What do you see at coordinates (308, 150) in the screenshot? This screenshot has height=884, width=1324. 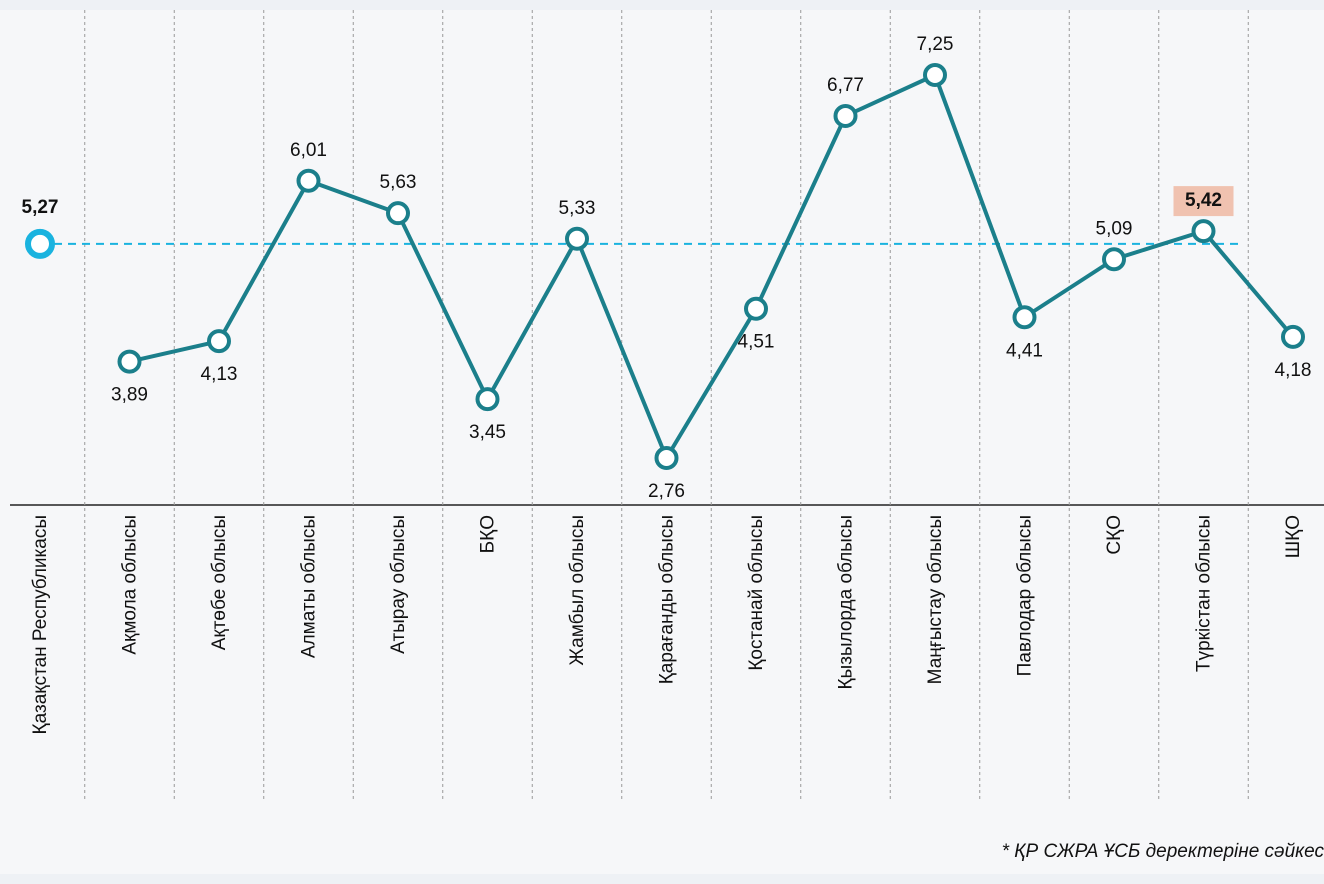 I see `value-label: 6,01` at bounding box center [308, 150].